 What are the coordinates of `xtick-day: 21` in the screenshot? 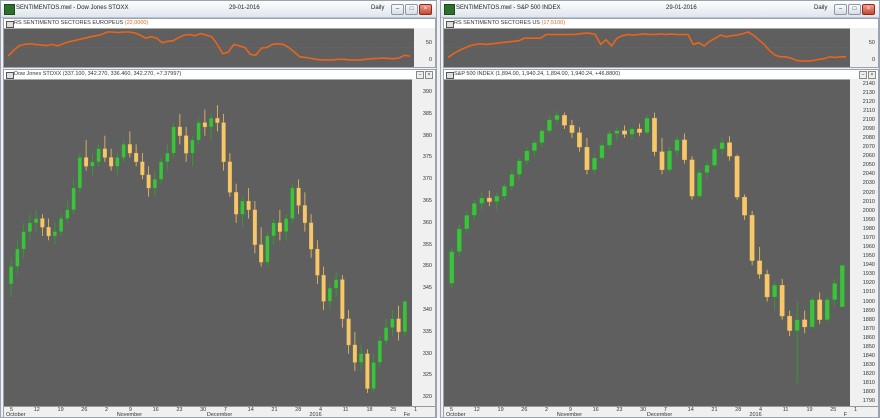 It's located at (274, 410).